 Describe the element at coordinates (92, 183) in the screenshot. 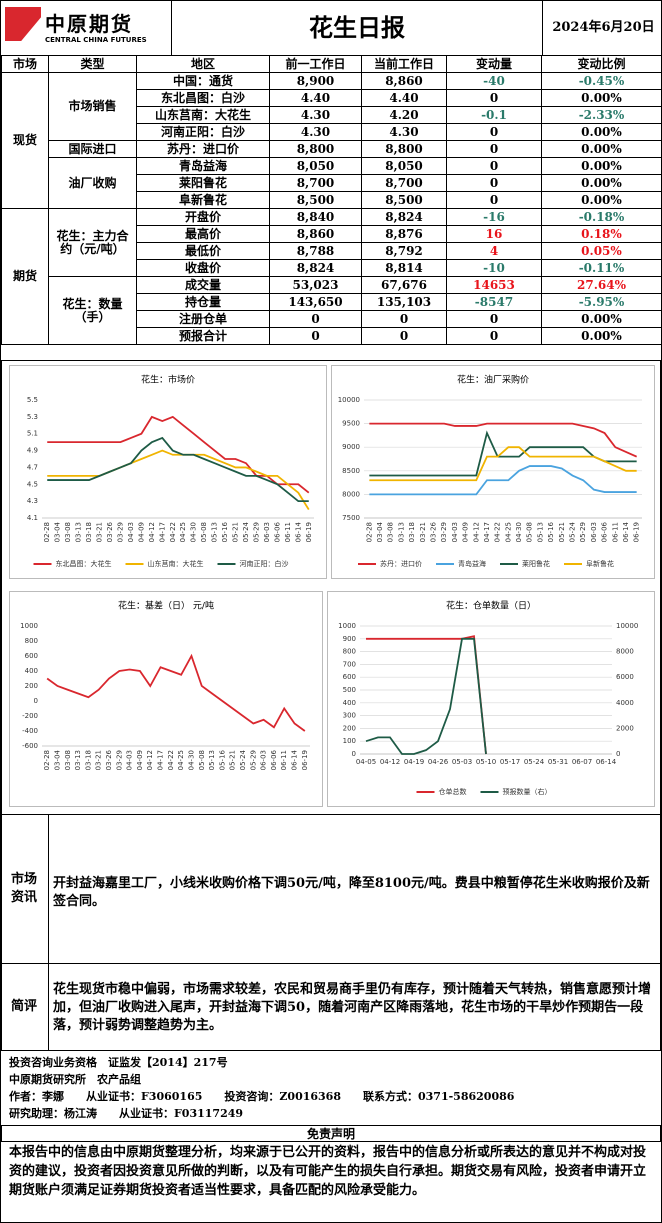

I see `type-cell: 油厂收购` at that location.